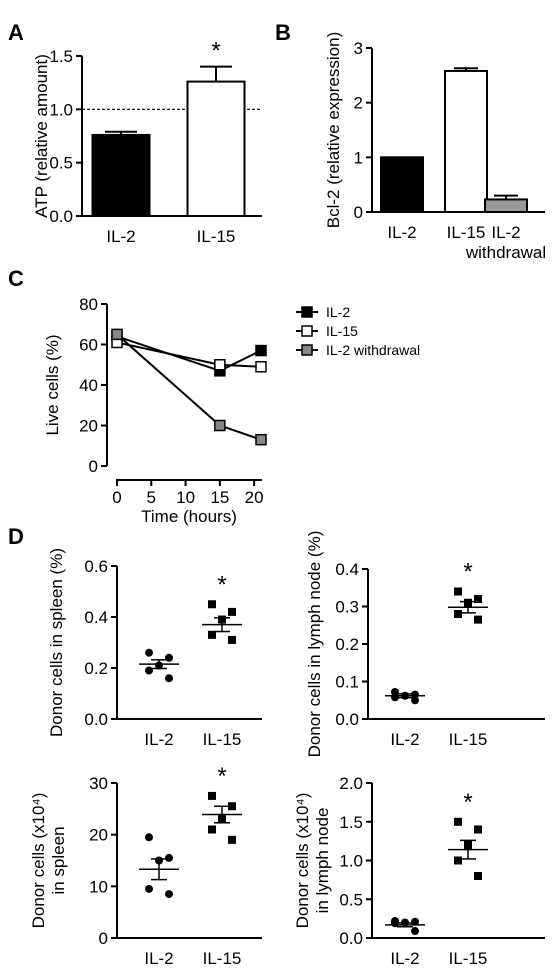  I want to click on series-line, so click(189, 387).